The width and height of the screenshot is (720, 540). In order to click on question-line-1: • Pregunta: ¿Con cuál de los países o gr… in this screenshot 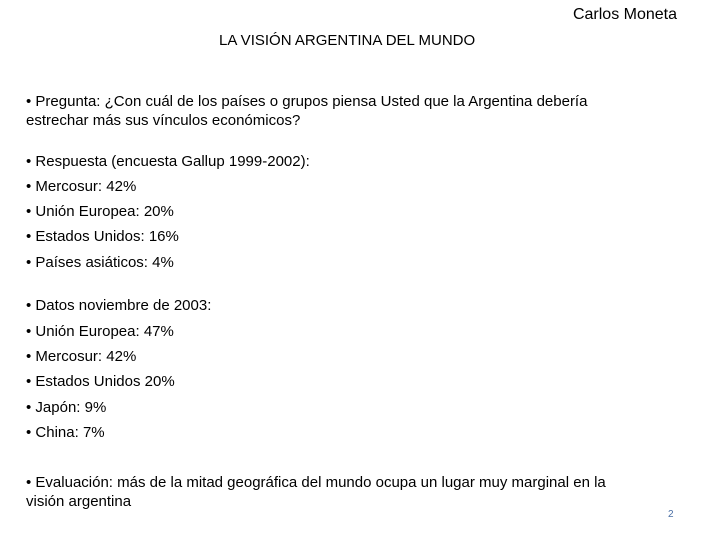, I will do `click(307, 101)`.